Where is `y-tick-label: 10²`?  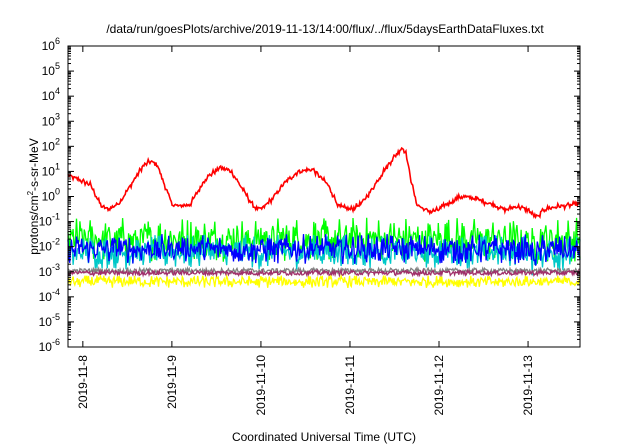
y-tick-label: 10² is located at coordinates (51, 144).